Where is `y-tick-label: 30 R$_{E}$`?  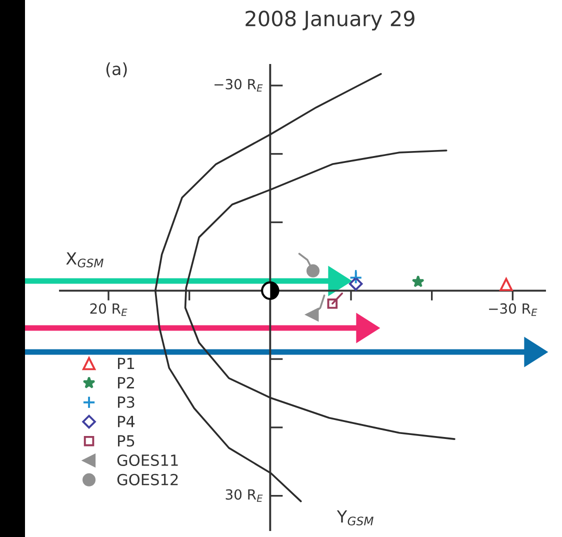 y-tick-label: 30 R$_{E}$ is located at coordinates (244, 495).